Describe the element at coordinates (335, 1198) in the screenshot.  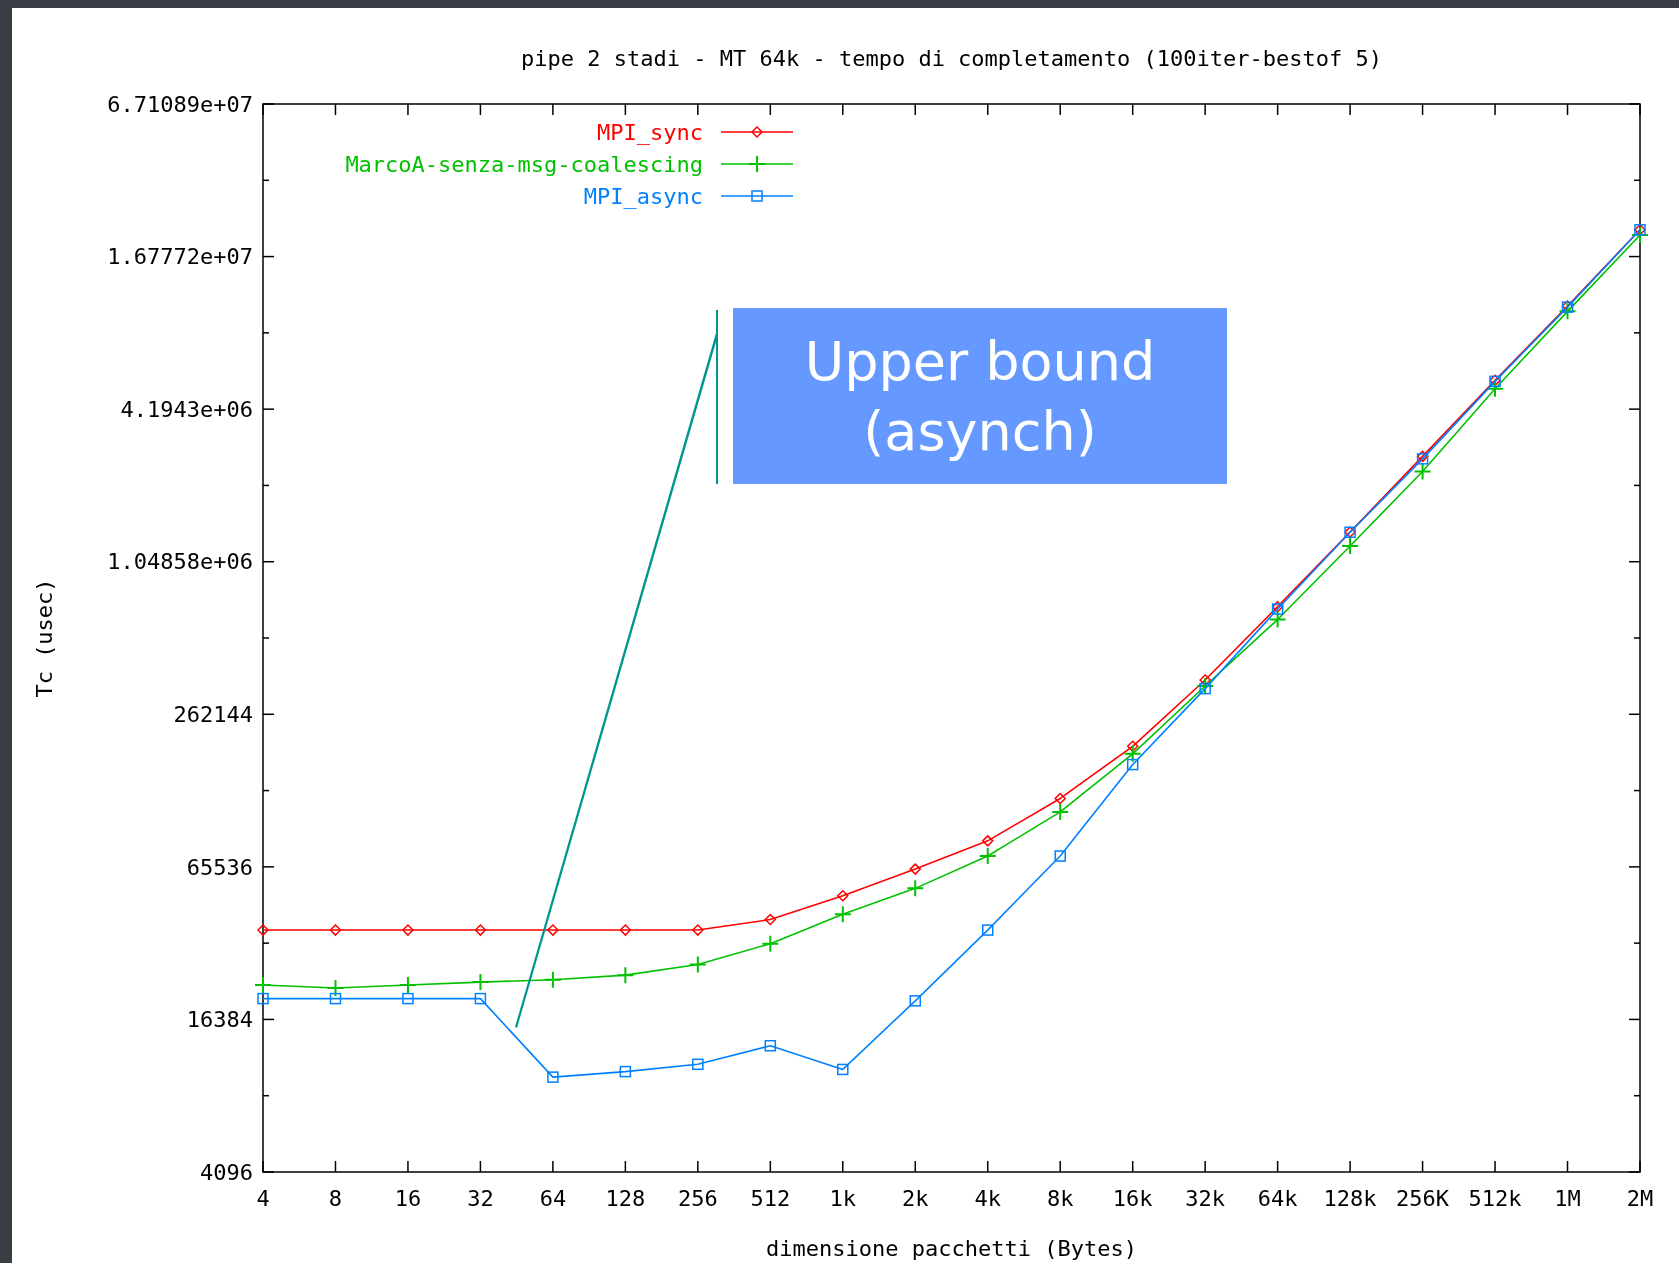
I see `x-tick-label: 8` at that location.